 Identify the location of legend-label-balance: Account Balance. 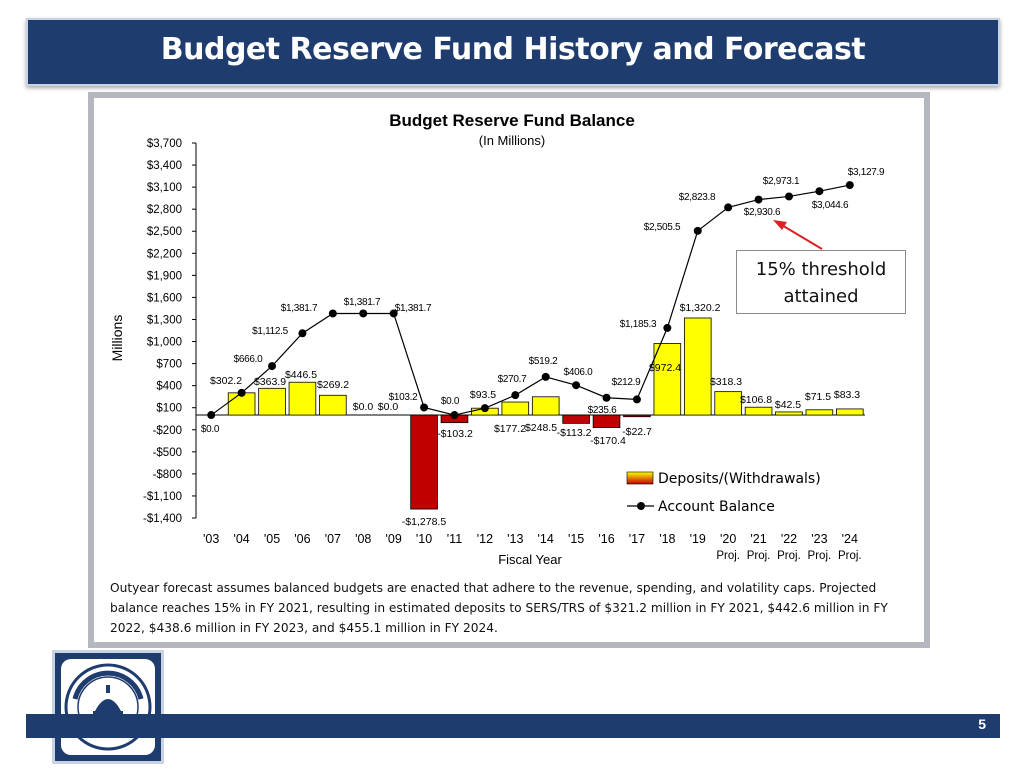
(716, 507).